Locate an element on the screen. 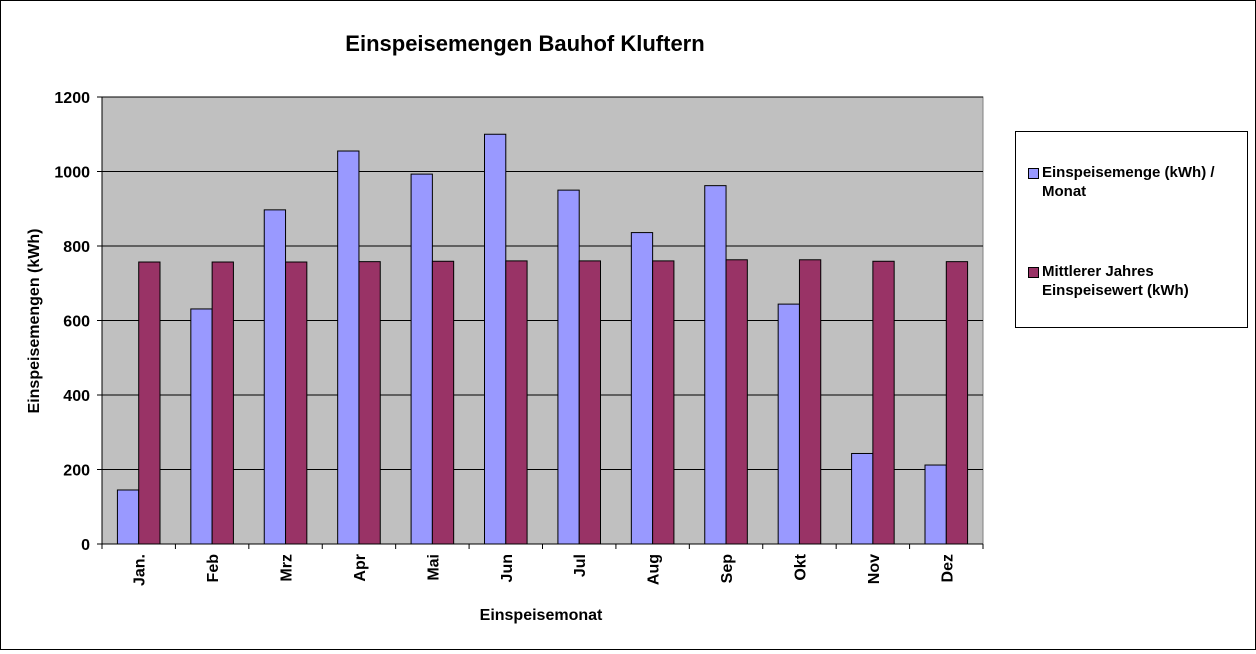 Image resolution: width=1256 pixels, height=654 pixels. y-axis: 0 200 400 600 800 1000 1200 is located at coordinates (78, 322).